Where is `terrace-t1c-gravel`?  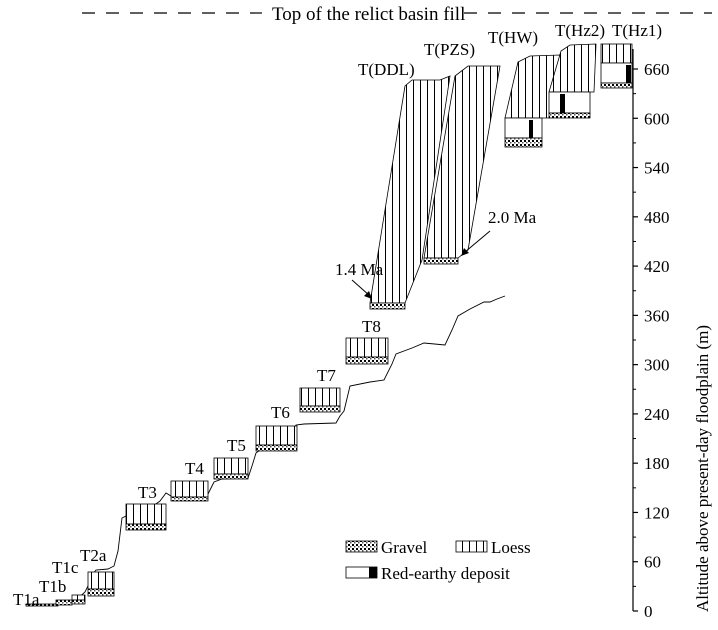
terrace-t1c-gravel is located at coordinates (78, 602).